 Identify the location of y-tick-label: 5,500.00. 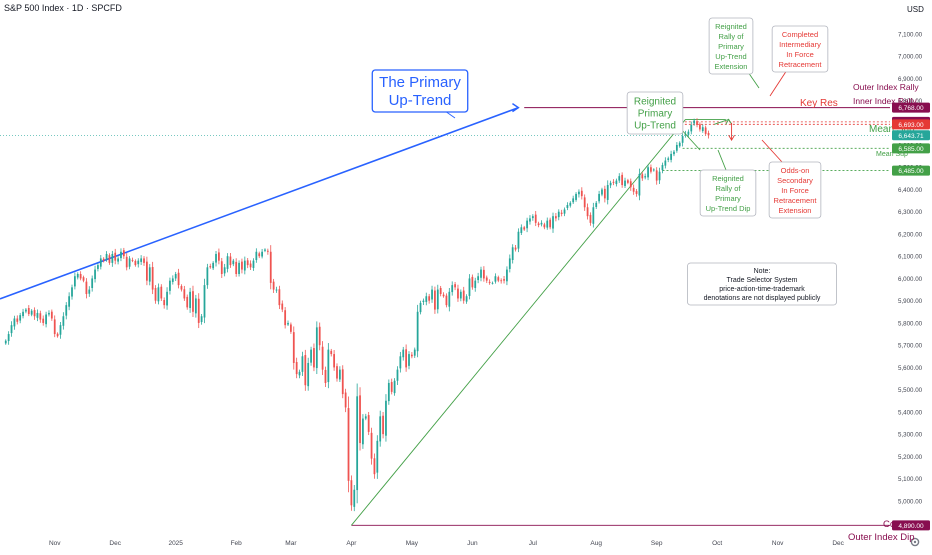
(910, 390).